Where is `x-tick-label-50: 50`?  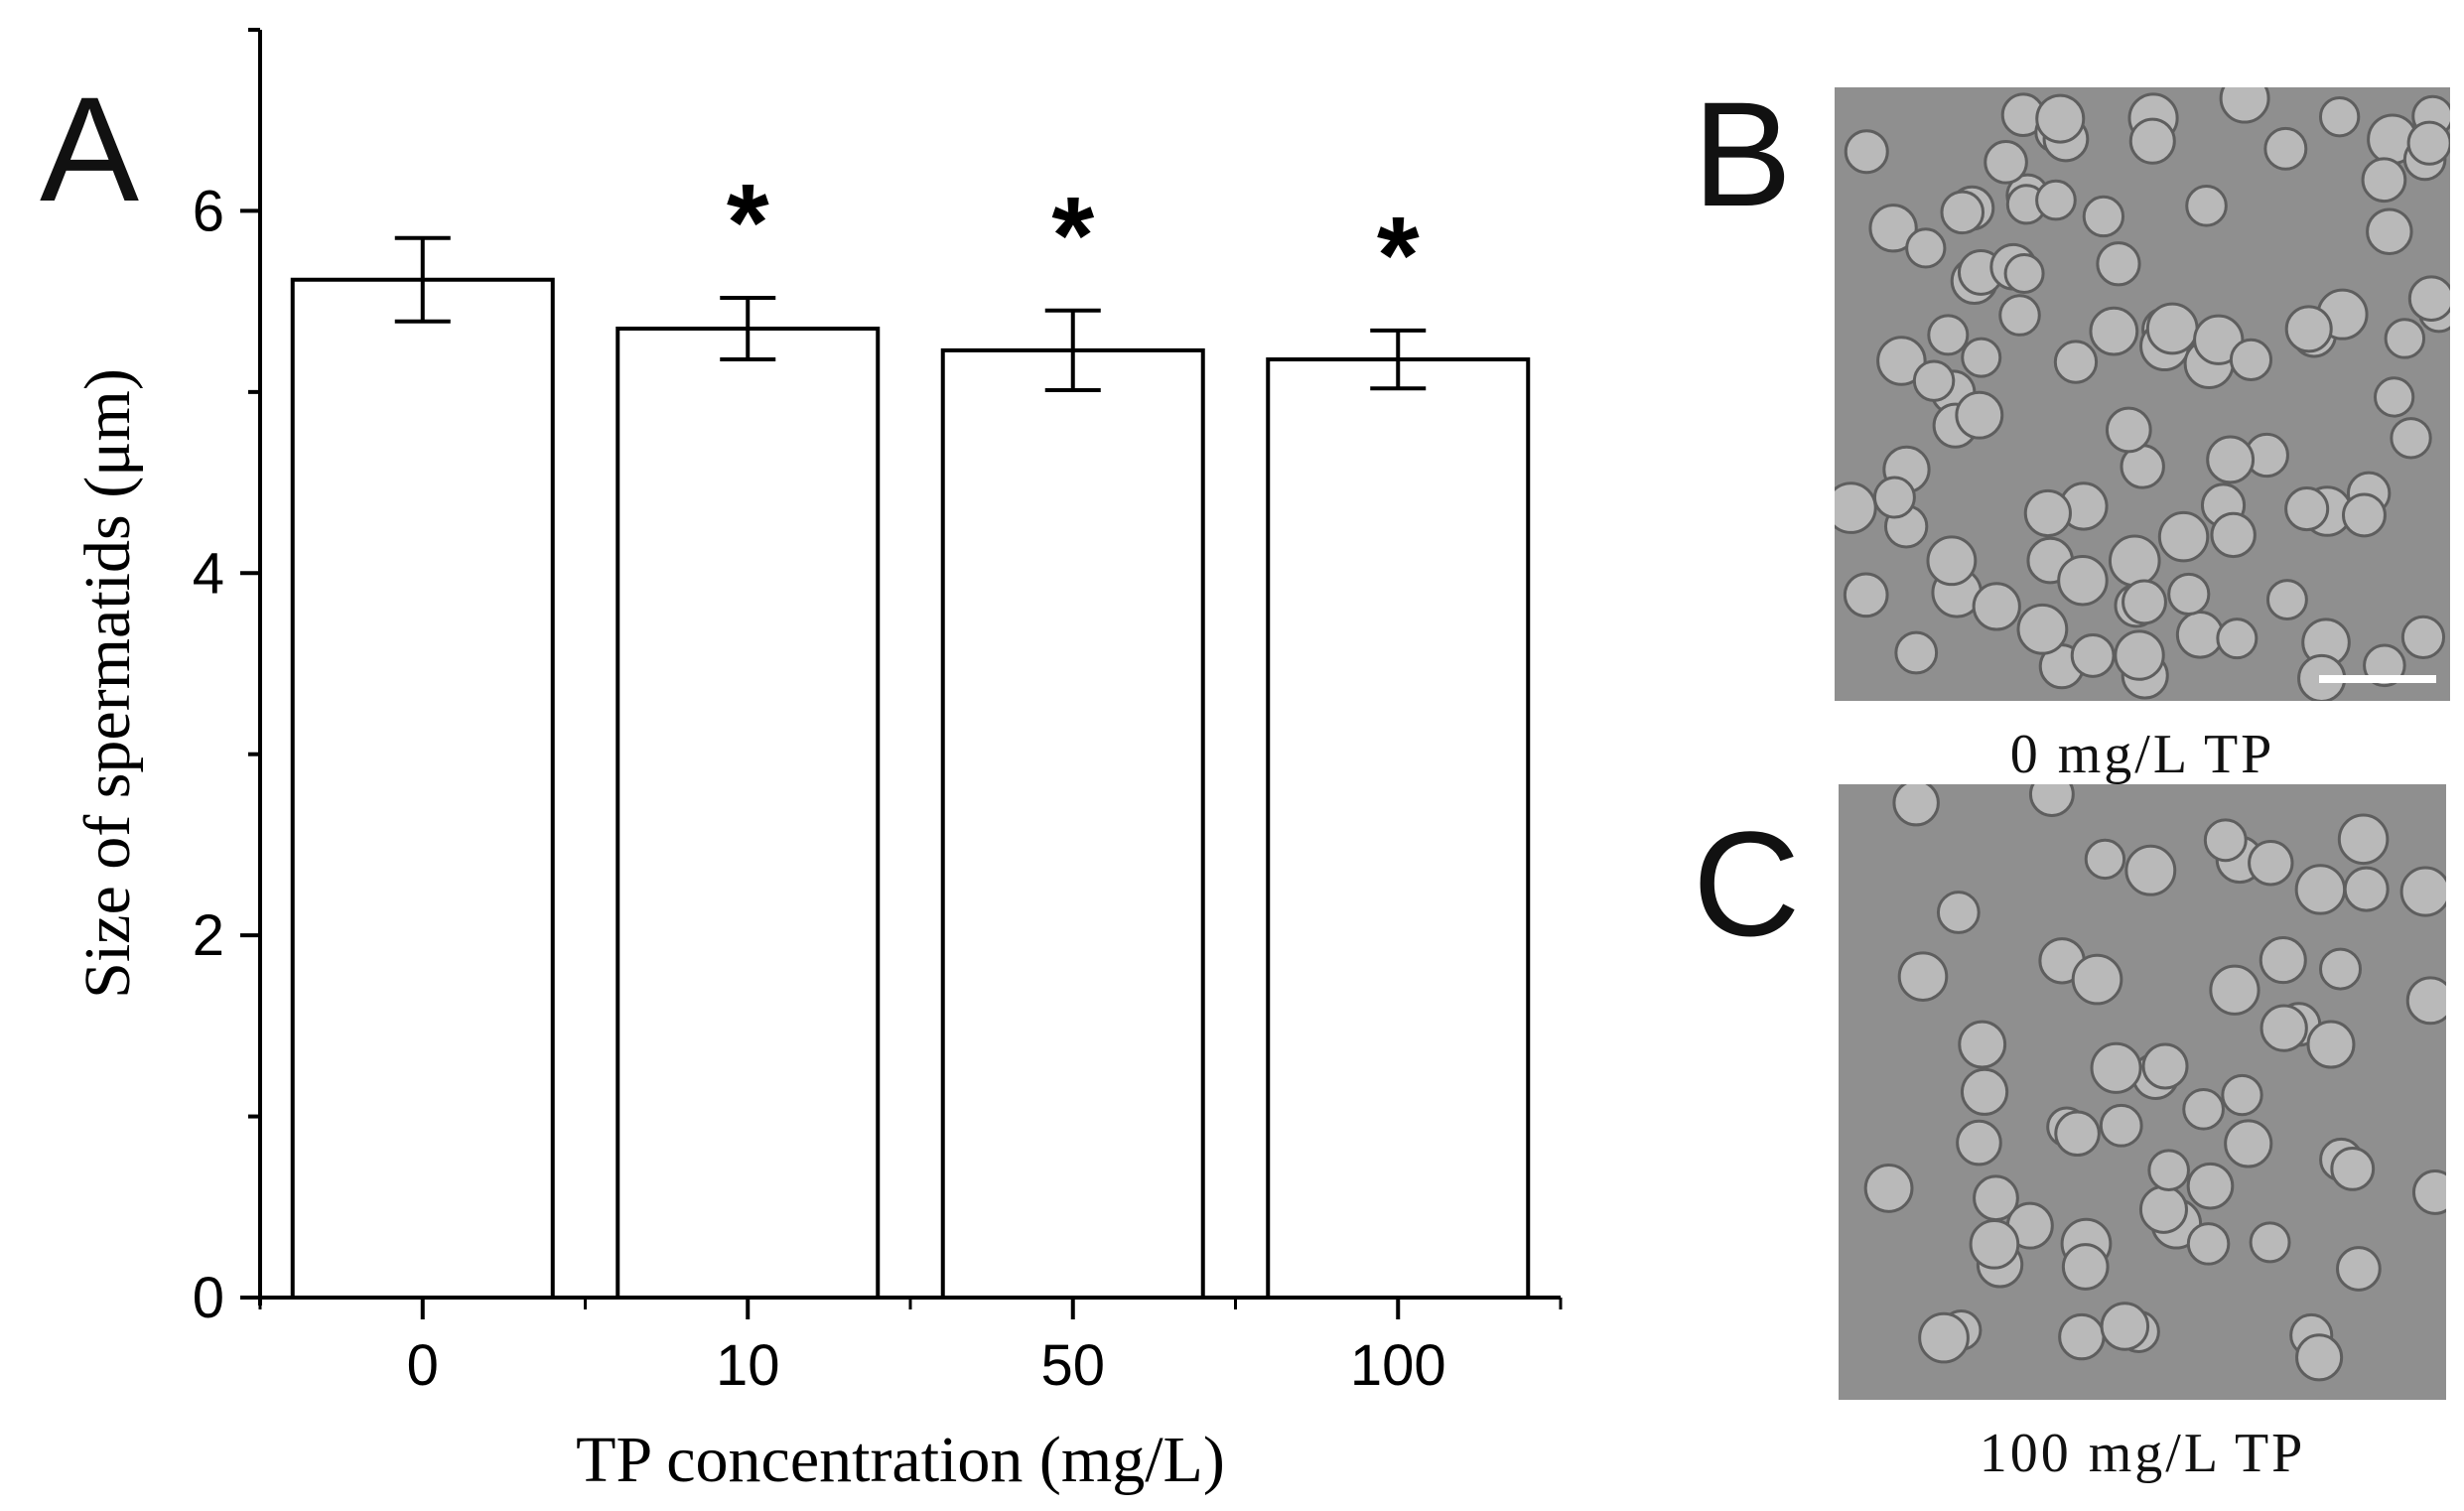 x-tick-label-50: 50 is located at coordinates (1072, 1365).